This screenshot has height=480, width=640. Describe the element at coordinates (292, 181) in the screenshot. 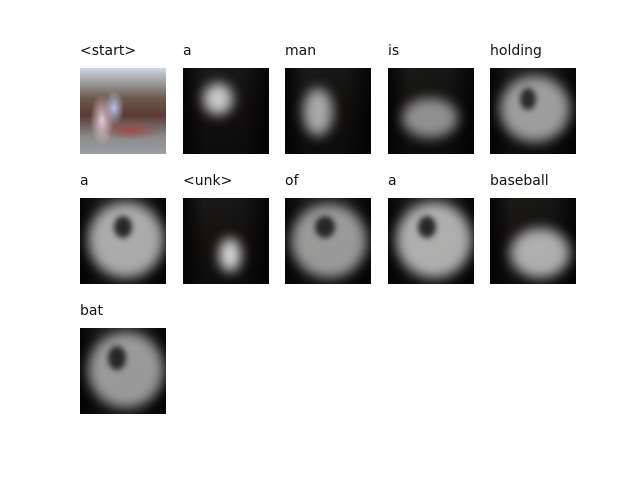

I see `caption-word: of` at that location.